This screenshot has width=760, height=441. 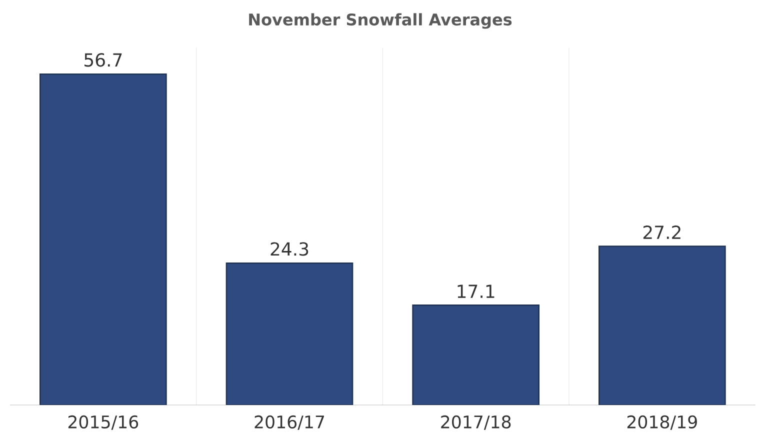 I want to click on x-tick-label: 2015/16, so click(x=103, y=422).